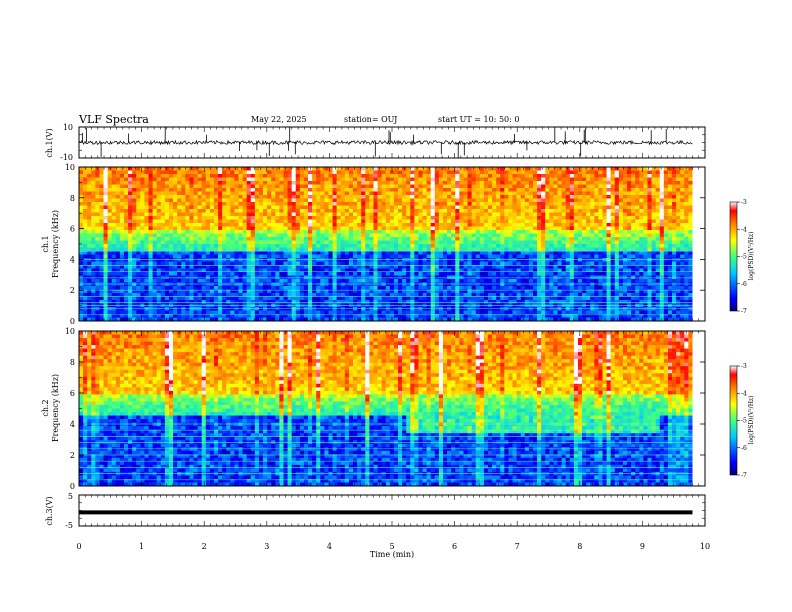 The height and width of the screenshot is (612, 792). I want to click on start-time-label: start UT = 10: 50: 0, so click(479, 119).